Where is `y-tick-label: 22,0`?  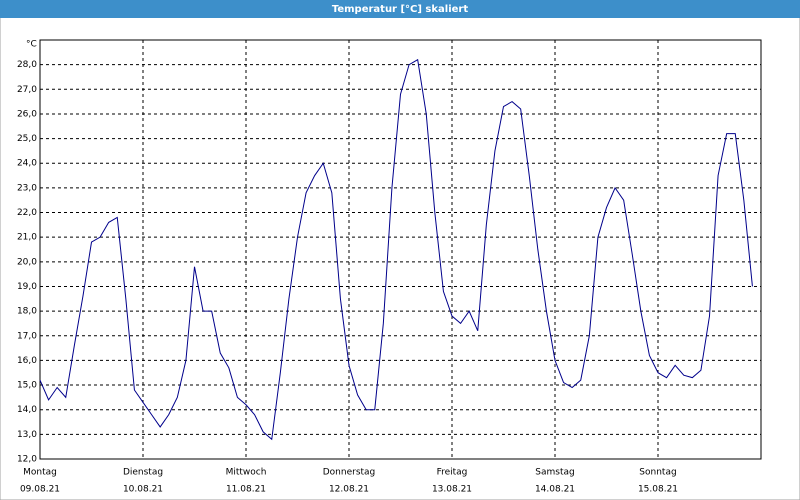
y-tick-label: 22,0 is located at coordinates (27, 213).